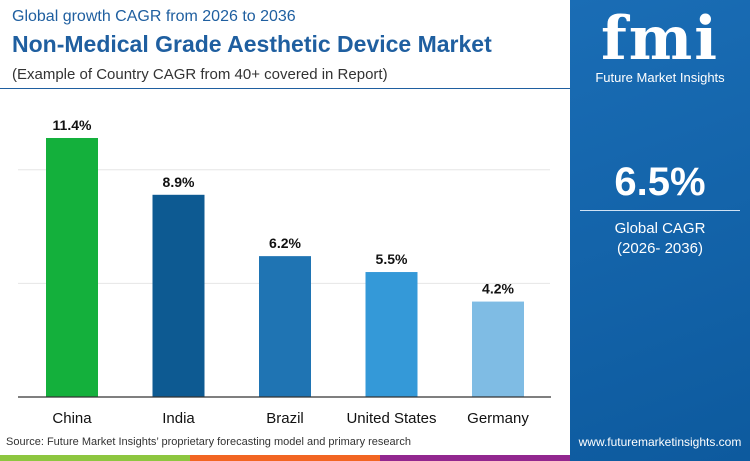  Describe the element at coordinates (95, 458) in the screenshot. I see `bottom-bar-green` at that location.